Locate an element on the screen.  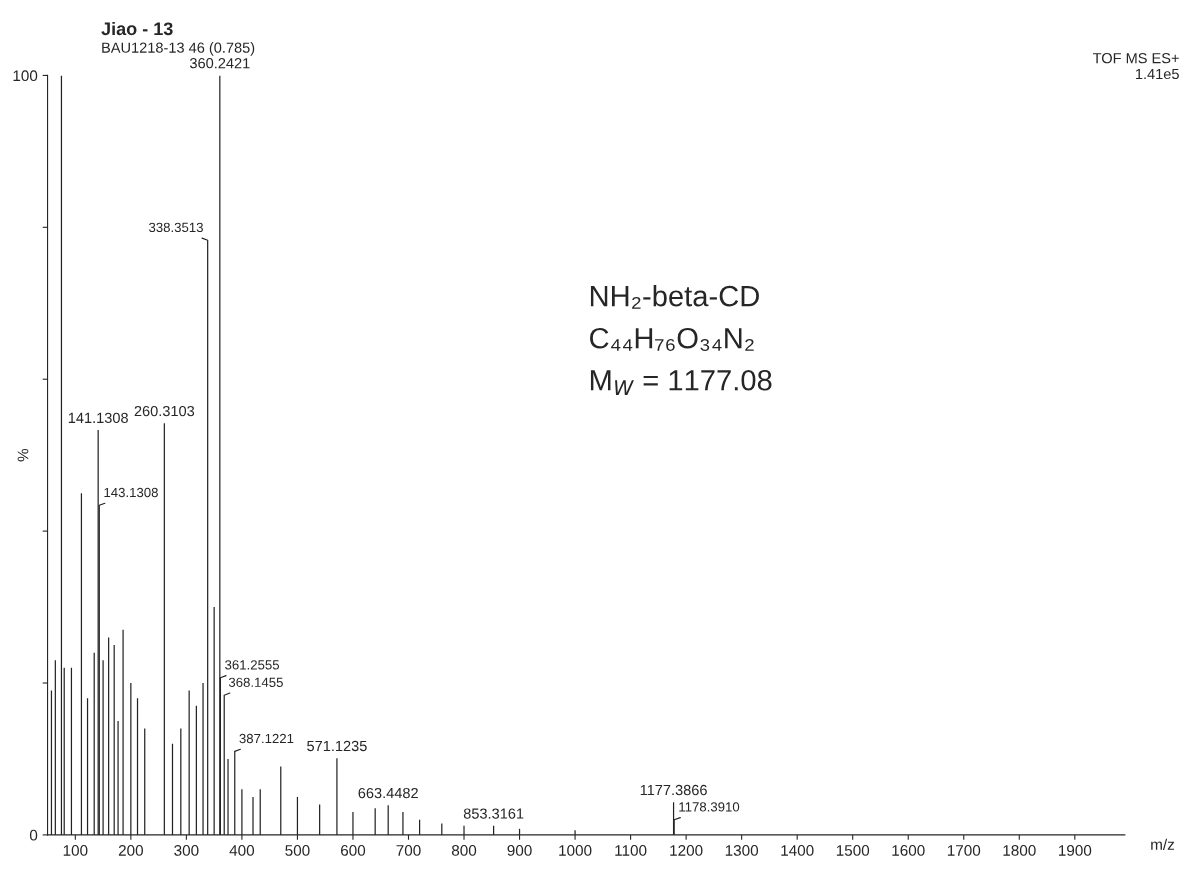
annotation: 1178.3910 is located at coordinates (709, 807).